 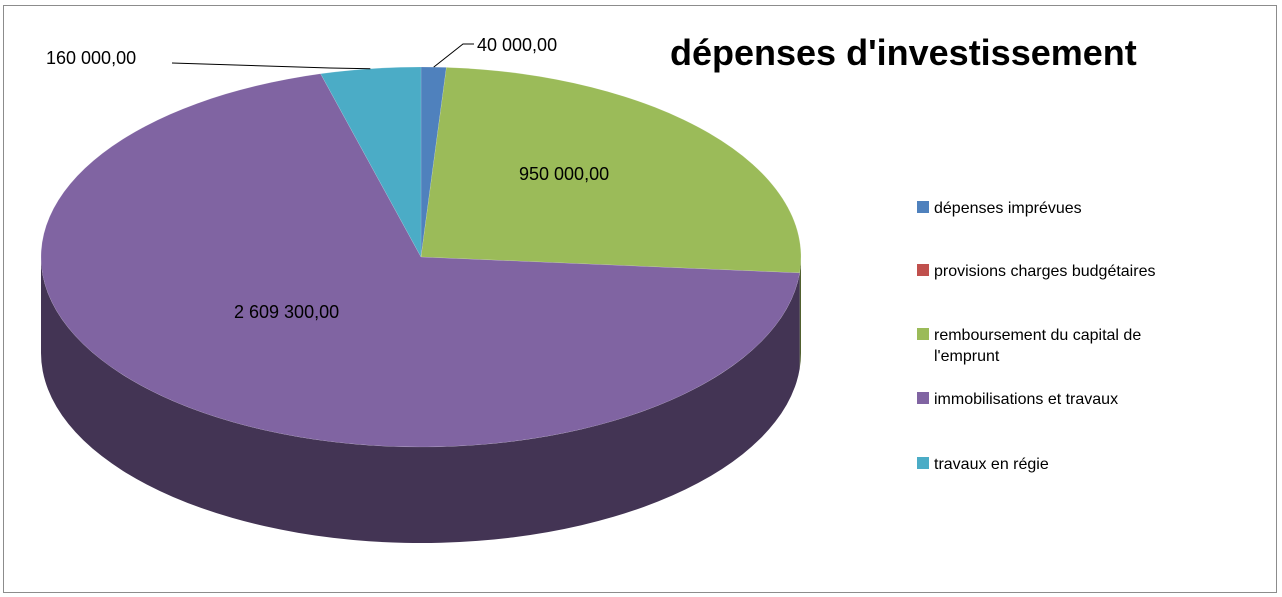 What do you see at coordinates (903, 52) in the screenshot?
I see `chart-title: dépenses d'investissement` at bounding box center [903, 52].